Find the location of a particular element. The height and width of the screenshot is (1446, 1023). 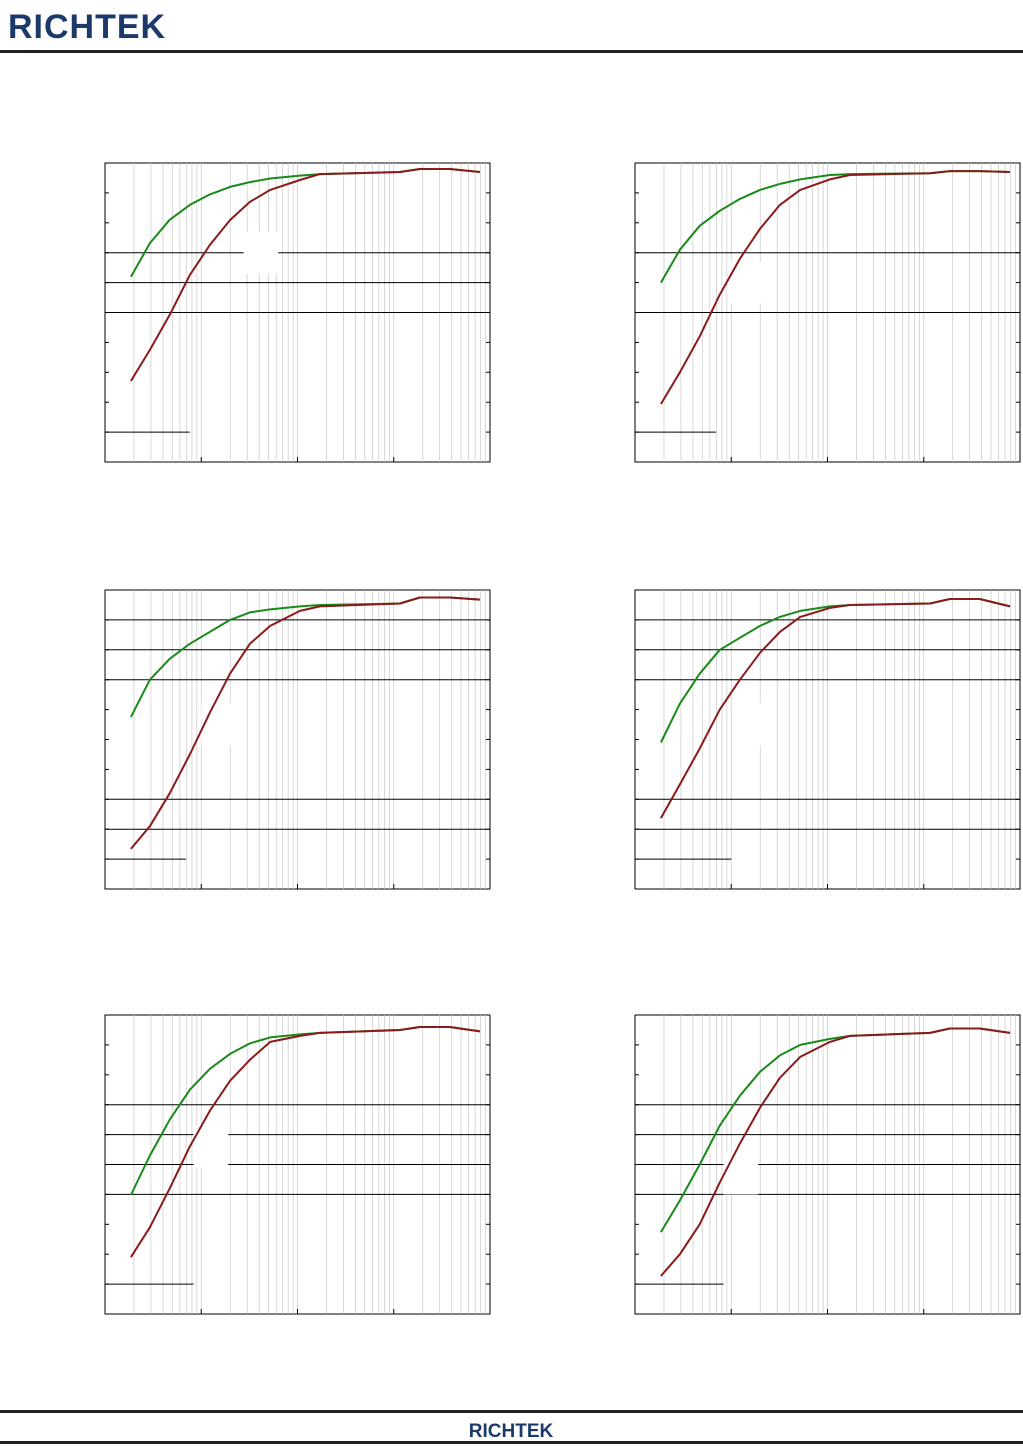

header-rule is located at coordinates (511, 51).